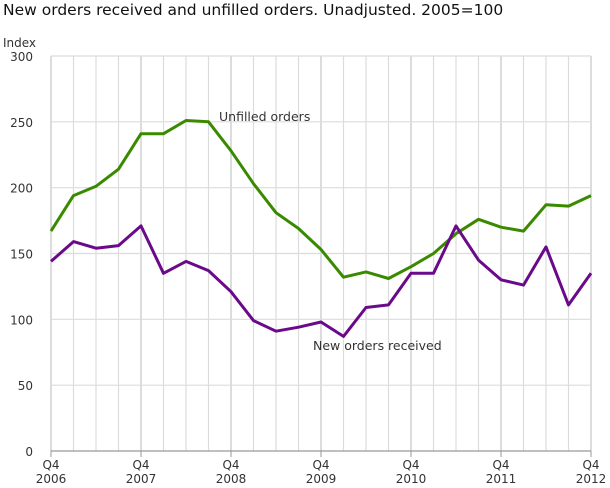  What do you see at coordinates (377, 345) in the screenshot?
I see `series-label-new-orders-received: New orders received` at bounding box center [377, 345].